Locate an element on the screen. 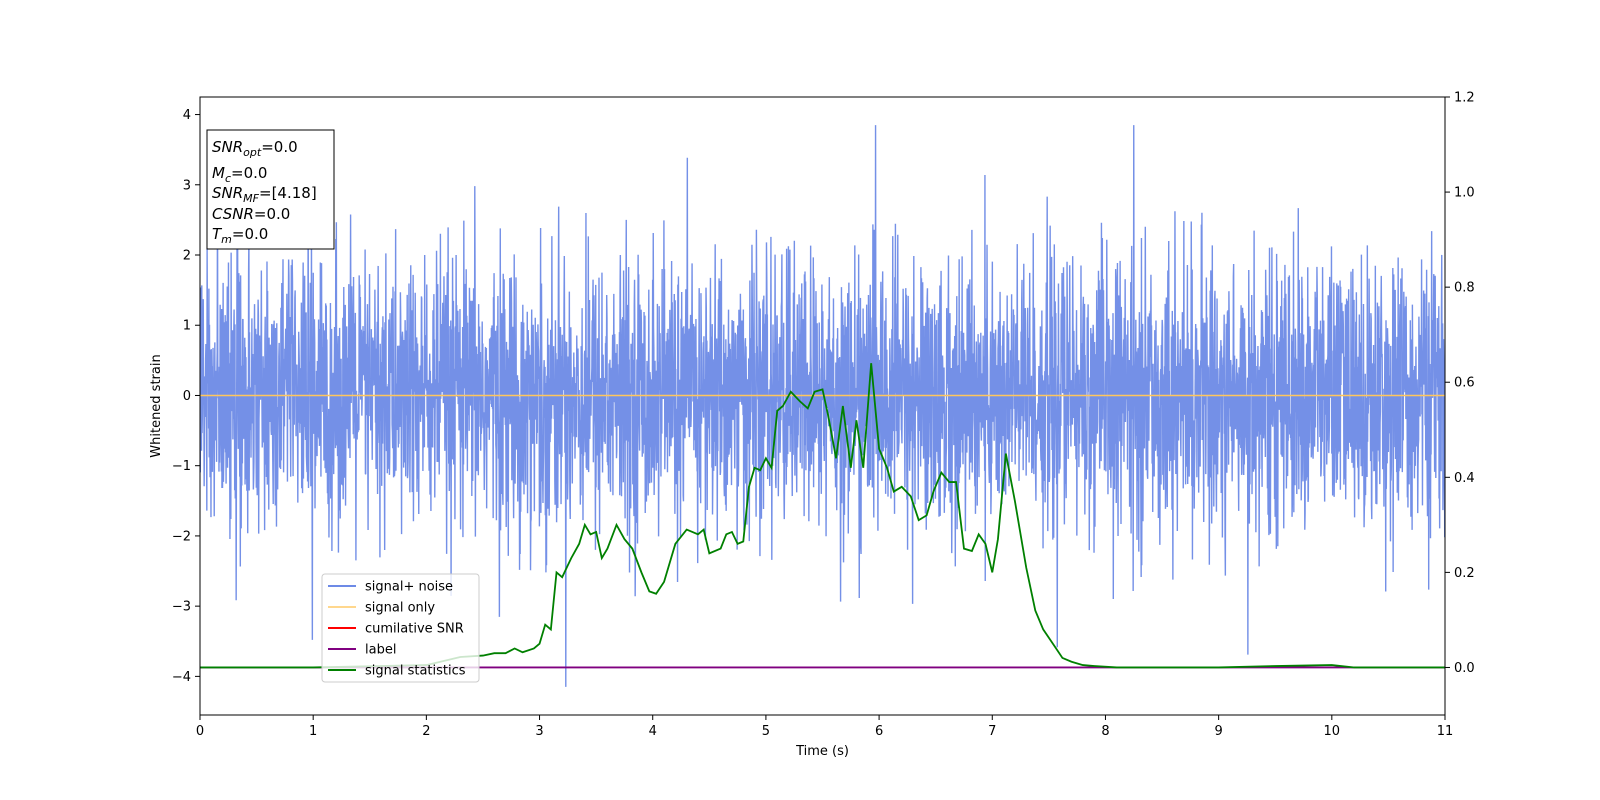 Image resolution: width=1600 pixels, height=800 pixels. y2-tick-label: 1.0 is located at coordinates (1464, 193).